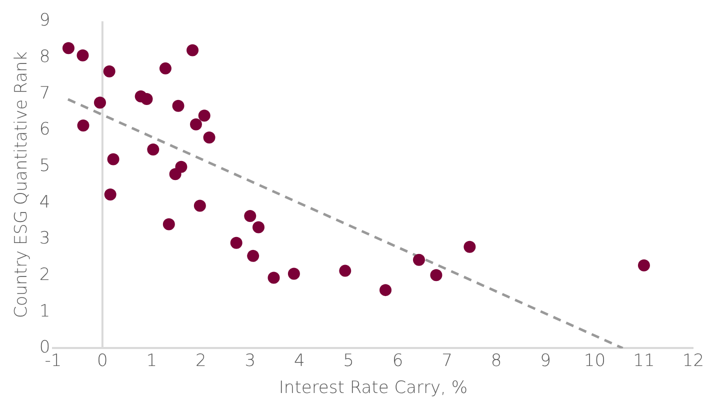 This screenshot has width=715, height=411. I want to click on x-tick-label: 10, so click(595, 360).